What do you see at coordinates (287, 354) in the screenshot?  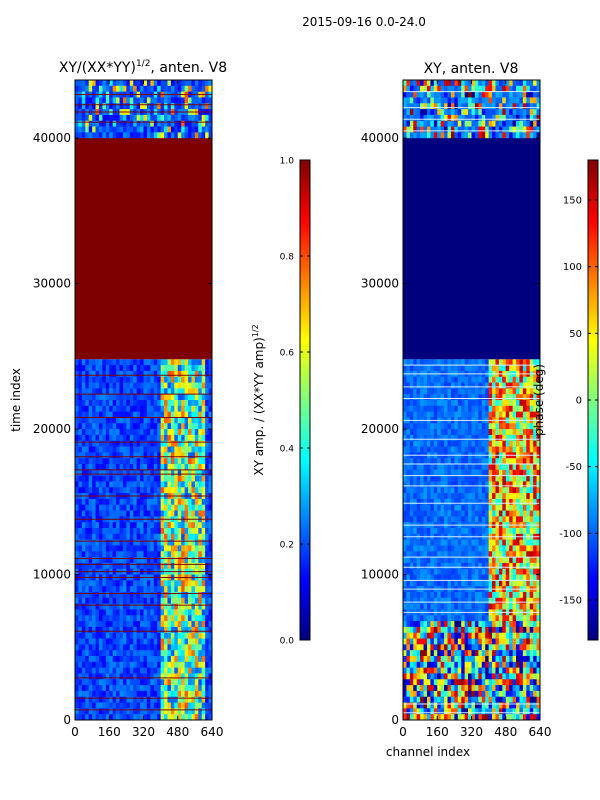 I see `colorbar-tick-label: 0.6` at bounding box center [287, 354].